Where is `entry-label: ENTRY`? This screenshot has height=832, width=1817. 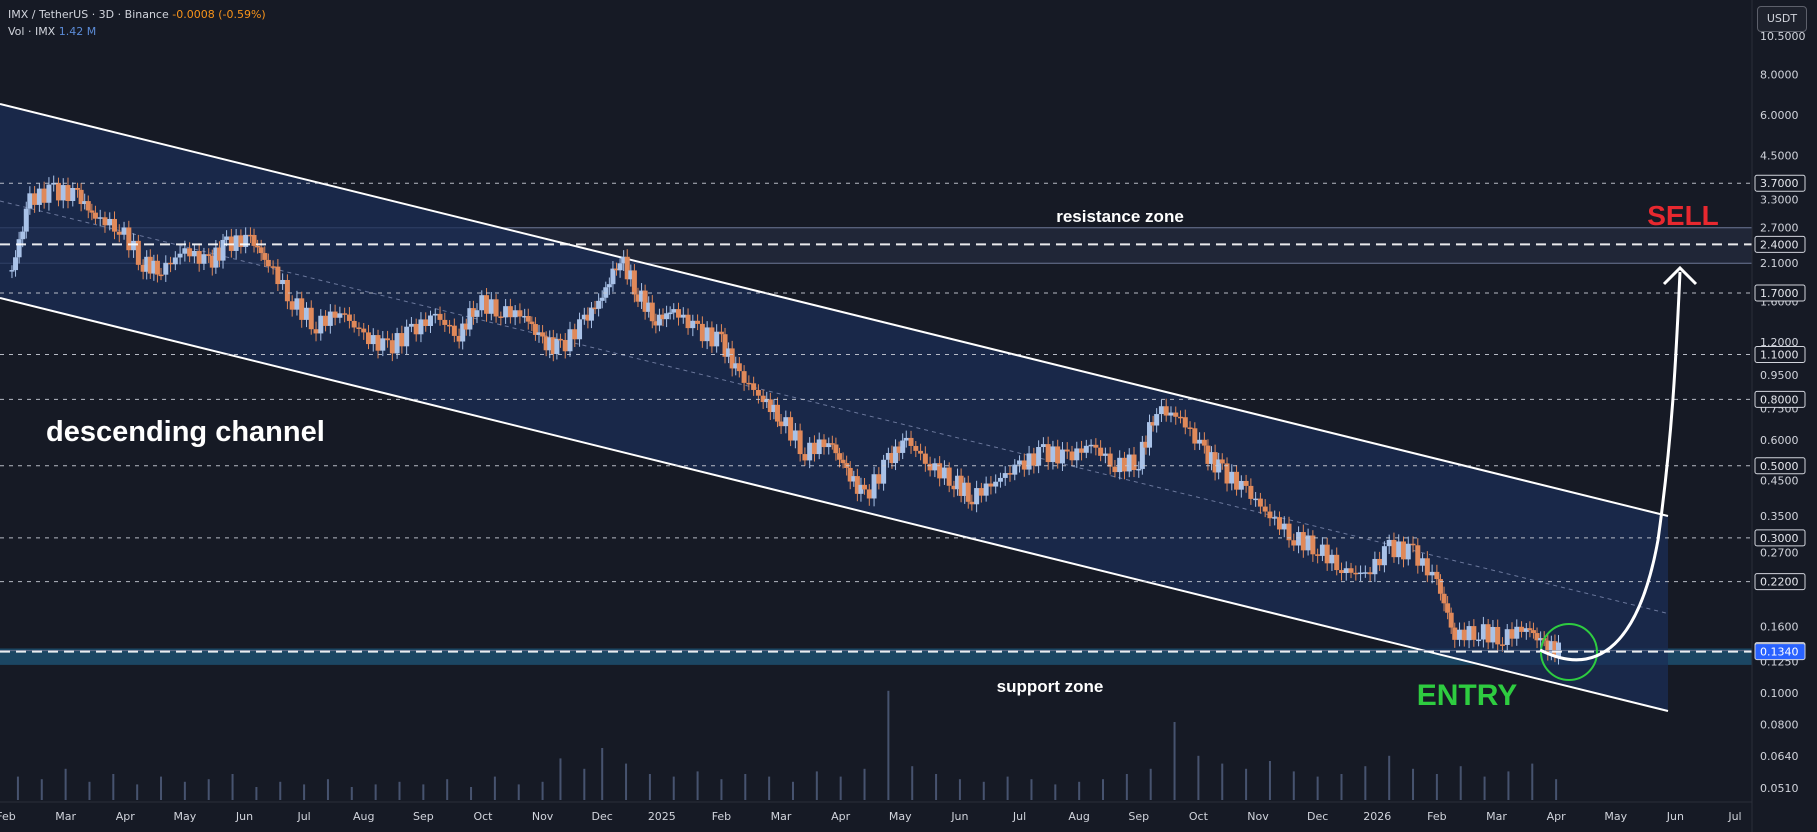 entry-label: ENTRY is located at coordinates (1467, 695).